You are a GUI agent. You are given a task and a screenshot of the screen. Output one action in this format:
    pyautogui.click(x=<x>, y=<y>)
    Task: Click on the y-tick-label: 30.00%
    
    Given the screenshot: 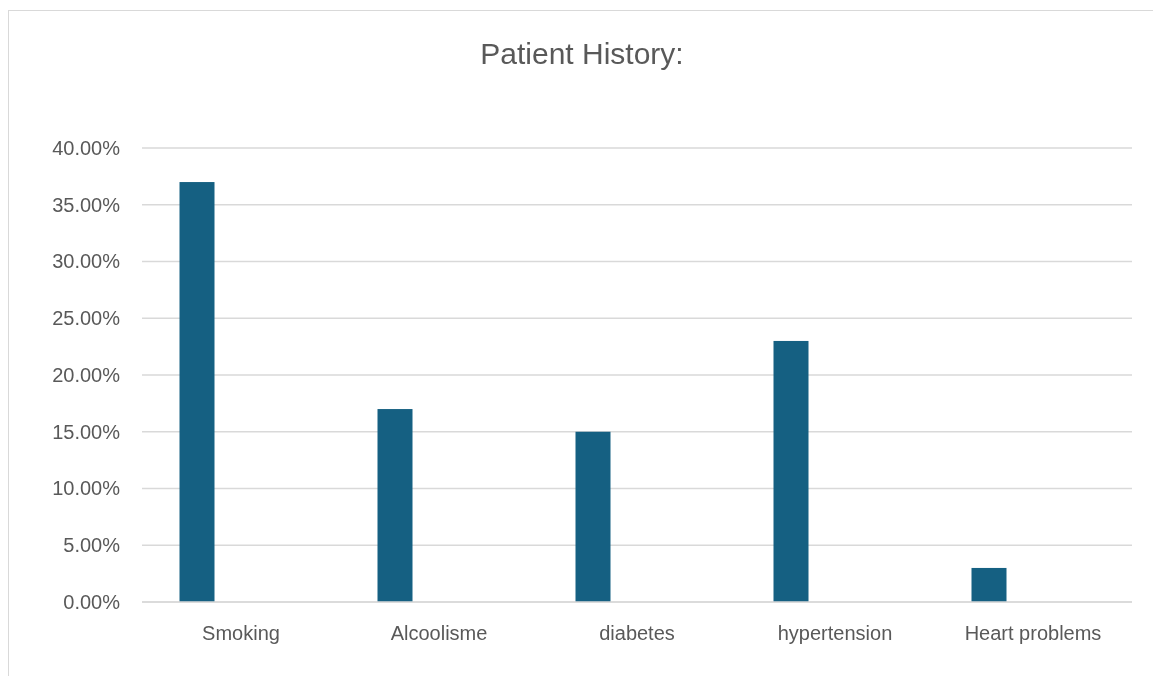 What is the action you would take?
    pyautogui.click(x=86, y=261)
    